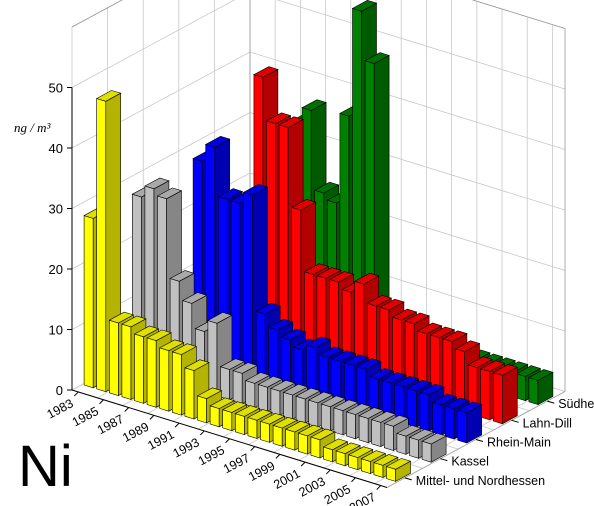 This screenshot has width=594, height=506. I want to click on z-tick-label: 20, so click(56, 269).